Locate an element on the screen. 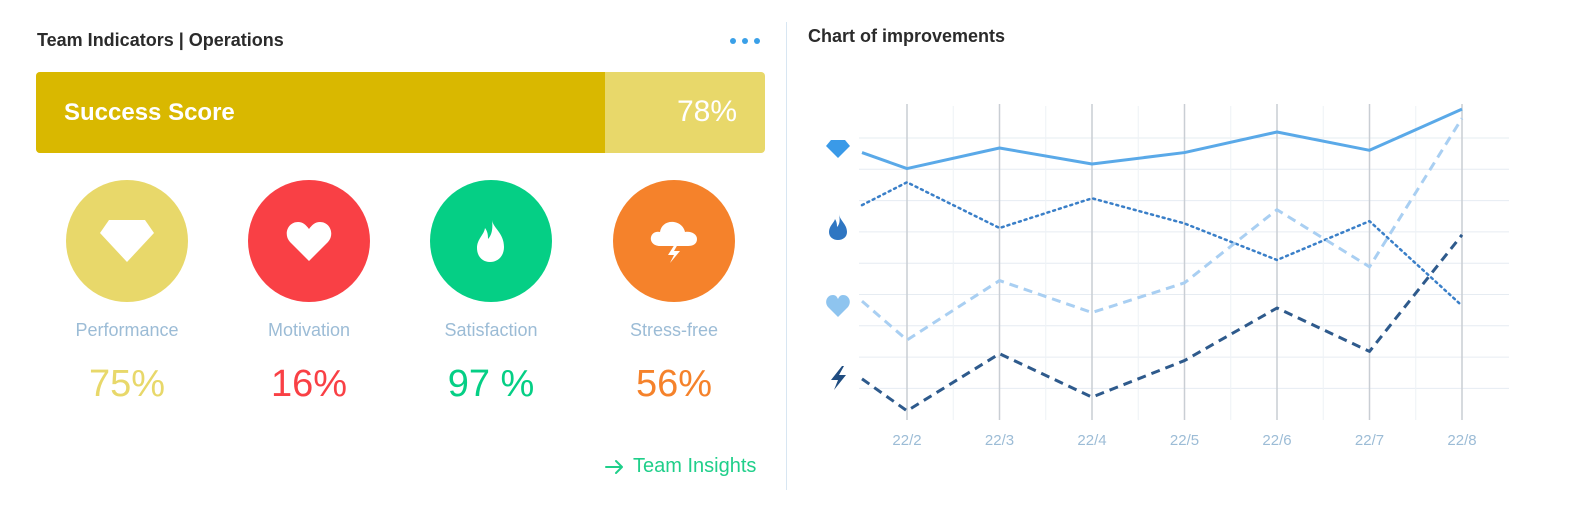 Image resolution: width=1579 pixels, height=517 pixels. indicator-label: Satisfaction is located at coordinates (491, 330).